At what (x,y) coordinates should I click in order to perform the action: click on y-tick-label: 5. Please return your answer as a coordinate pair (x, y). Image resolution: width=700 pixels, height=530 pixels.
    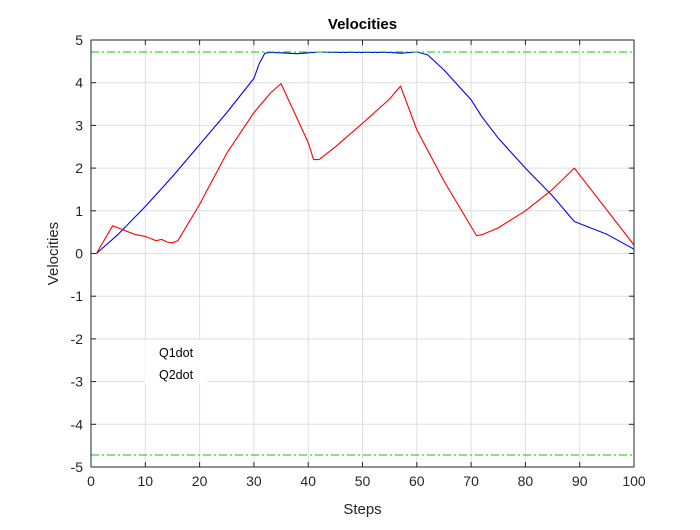
    Looking at the image, I should click on (79, 40).